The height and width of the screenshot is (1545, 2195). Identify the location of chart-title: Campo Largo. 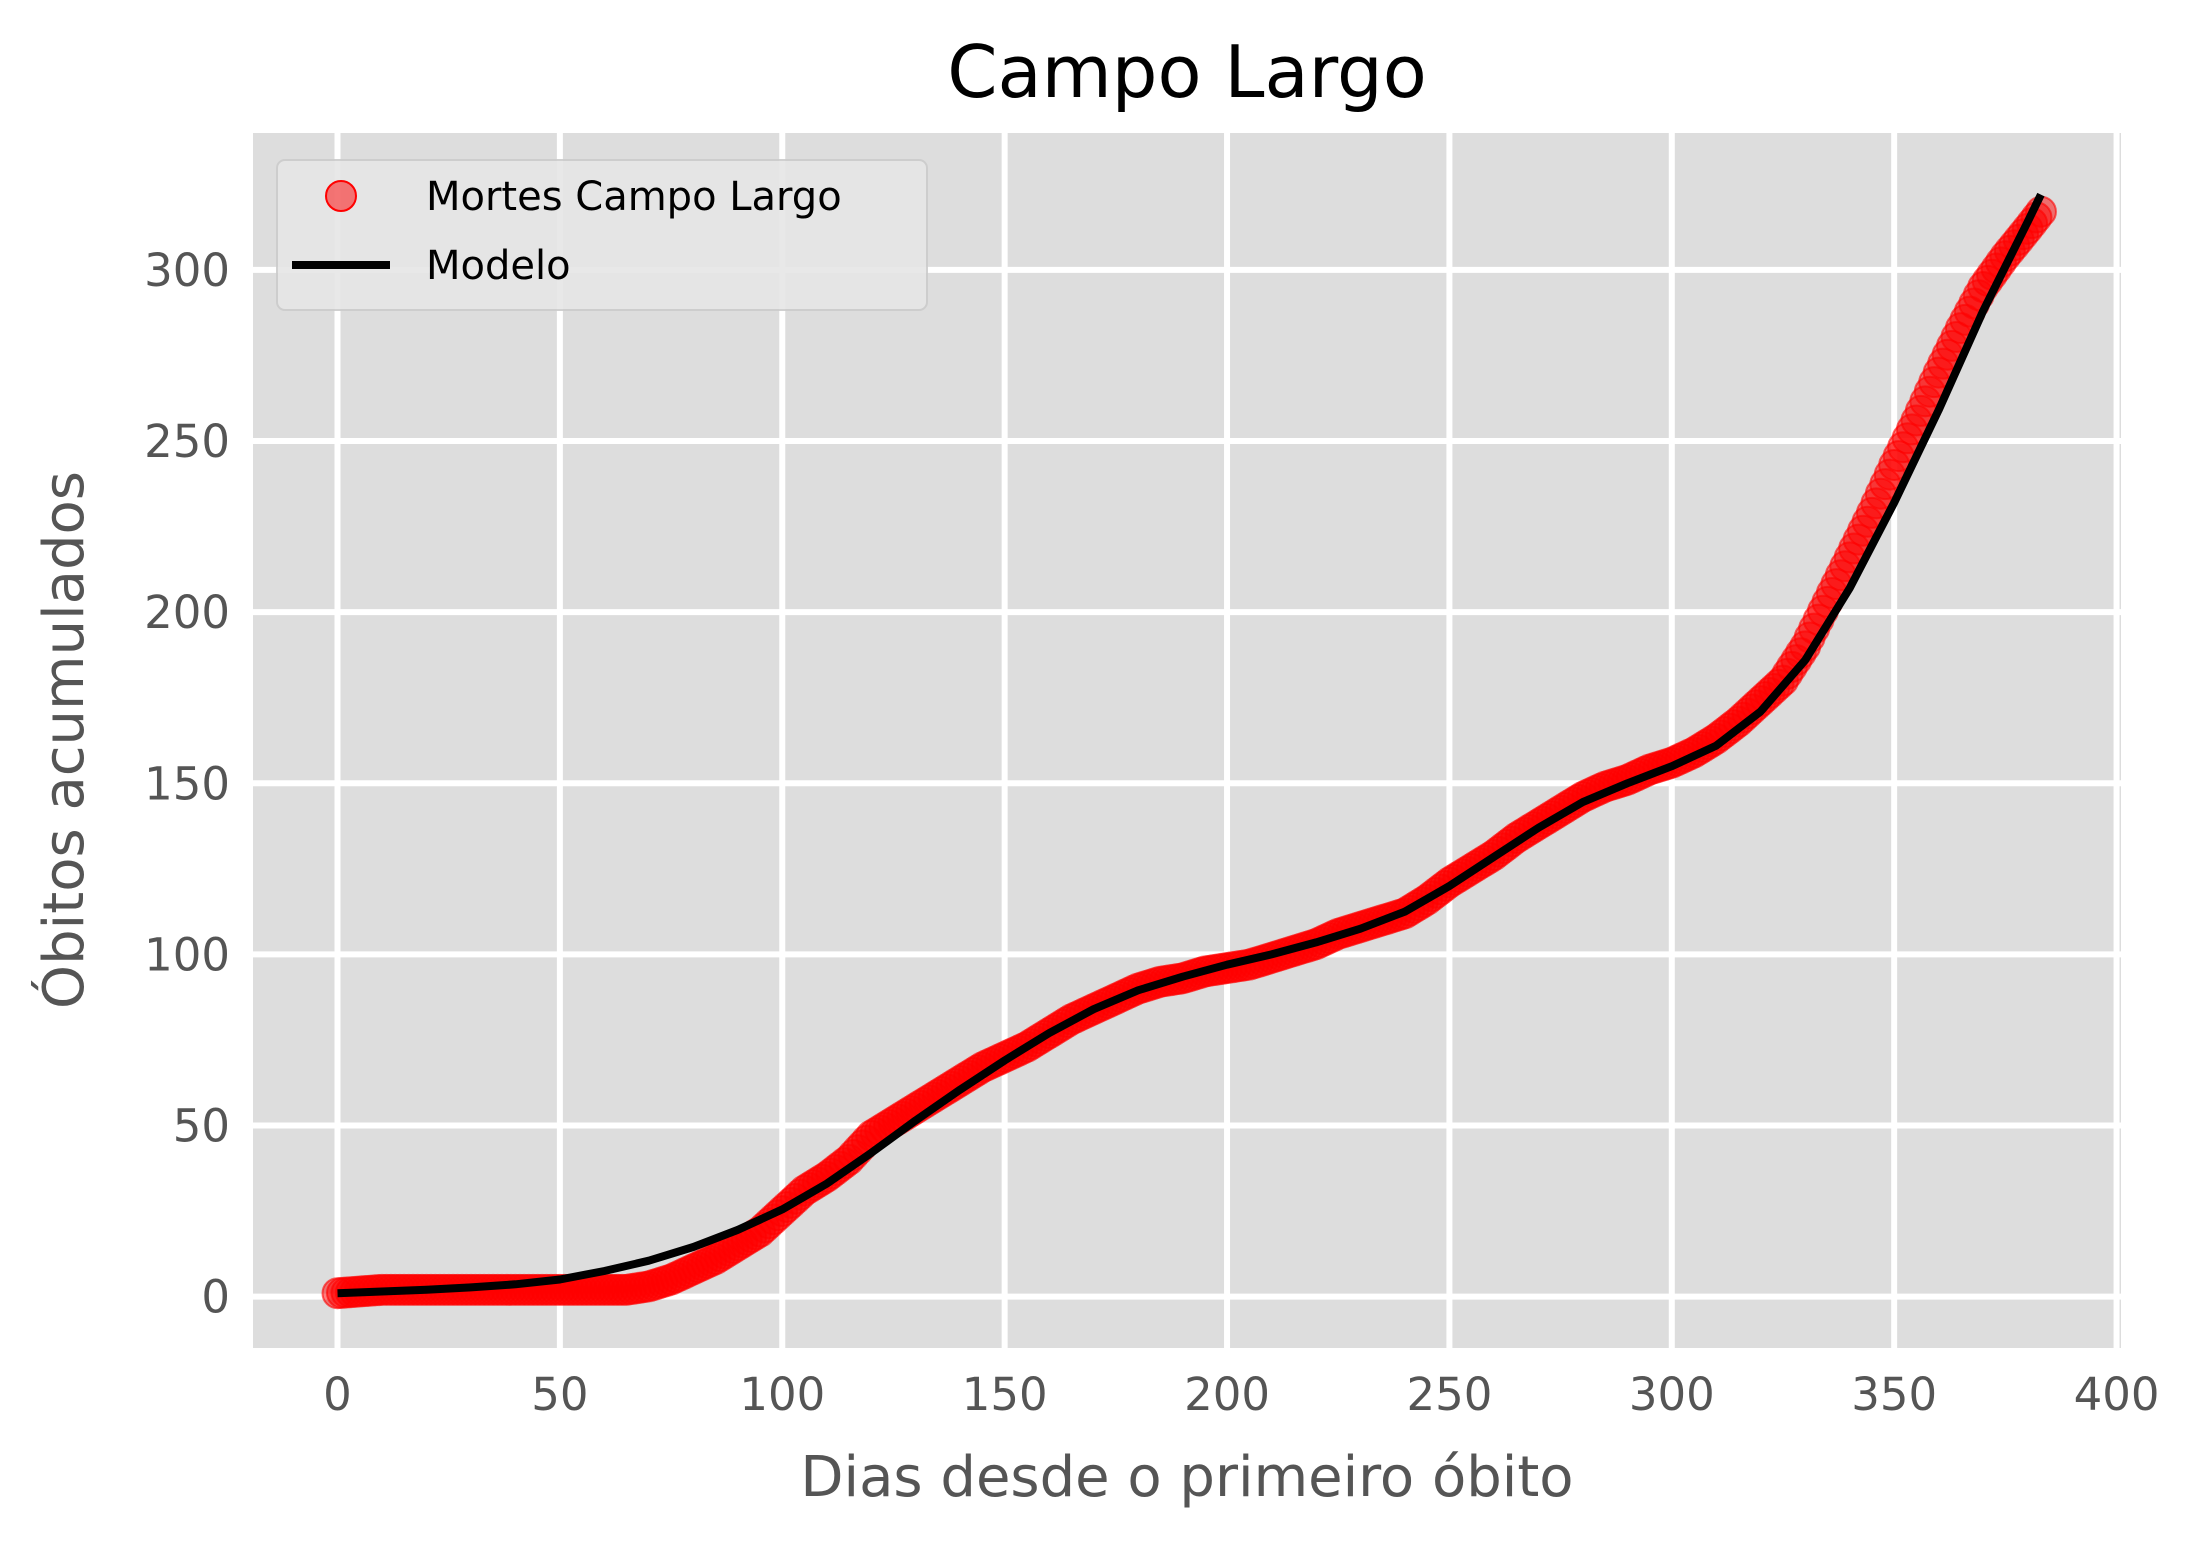
(1187, 72).